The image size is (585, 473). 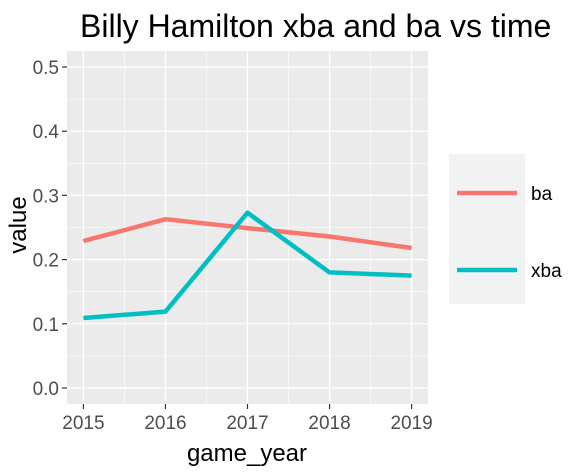 I want to click on series-layer, so click(x=247, y=265).